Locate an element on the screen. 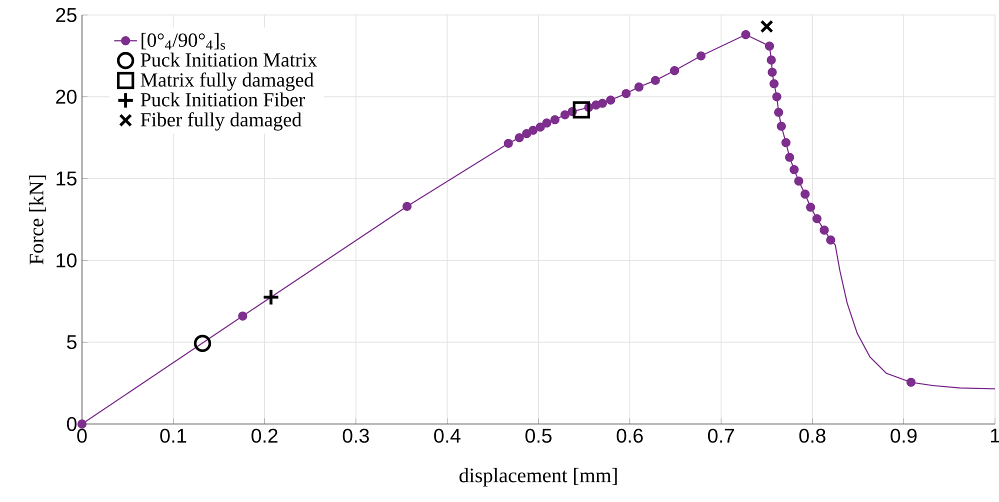 Image resolution: width=999 pixels, height=502 pixels. x-tick-label: 0.5 is located at coordinates (538, 435).